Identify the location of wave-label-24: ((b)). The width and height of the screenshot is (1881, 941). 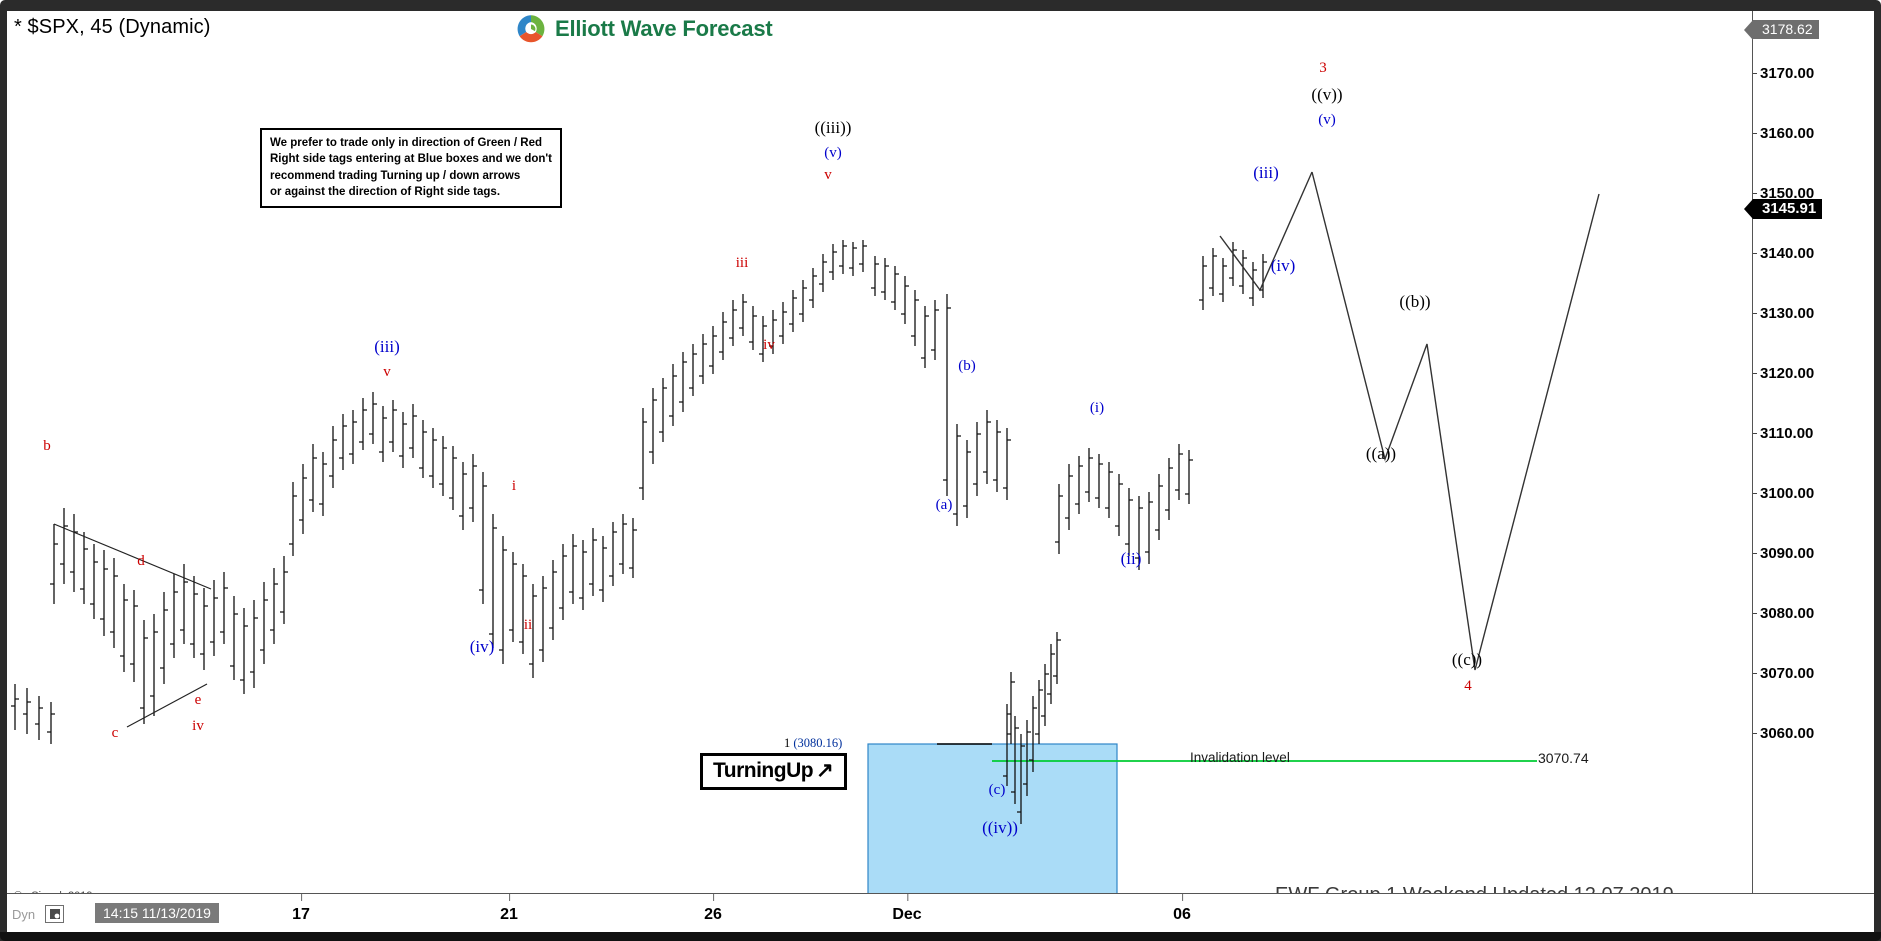
(1415, 301).